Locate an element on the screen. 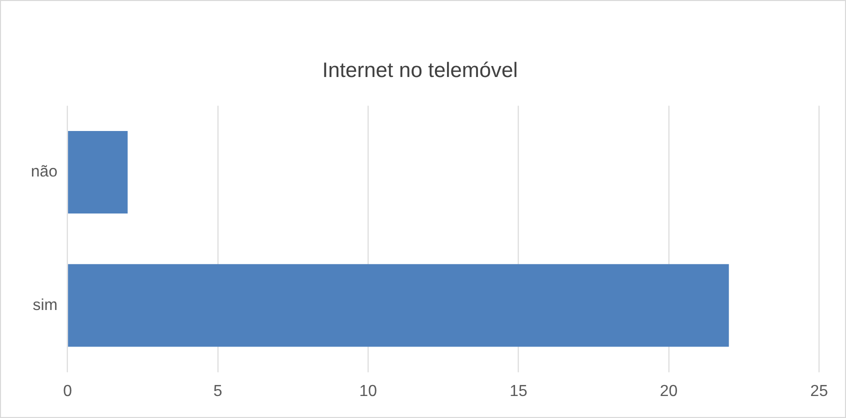 The height and width of the screenshot is (418, 846). y-tick-label: não is located at coordinates (44, 172).